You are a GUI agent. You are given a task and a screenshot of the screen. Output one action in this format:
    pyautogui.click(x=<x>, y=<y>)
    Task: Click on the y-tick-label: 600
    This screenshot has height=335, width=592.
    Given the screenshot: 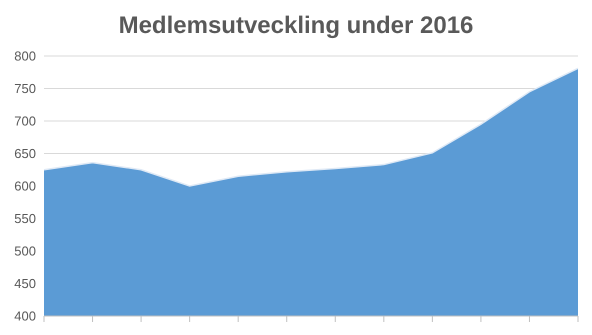 What is the action you would take?
    pyautogui.click(x=25, y=186)
    